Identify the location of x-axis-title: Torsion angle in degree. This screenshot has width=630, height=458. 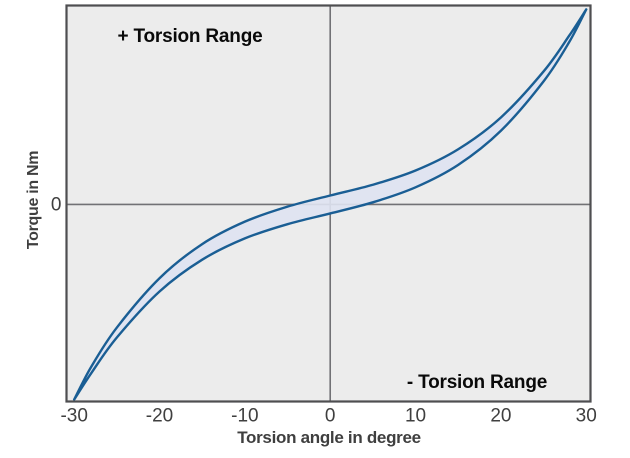
(329, 437).